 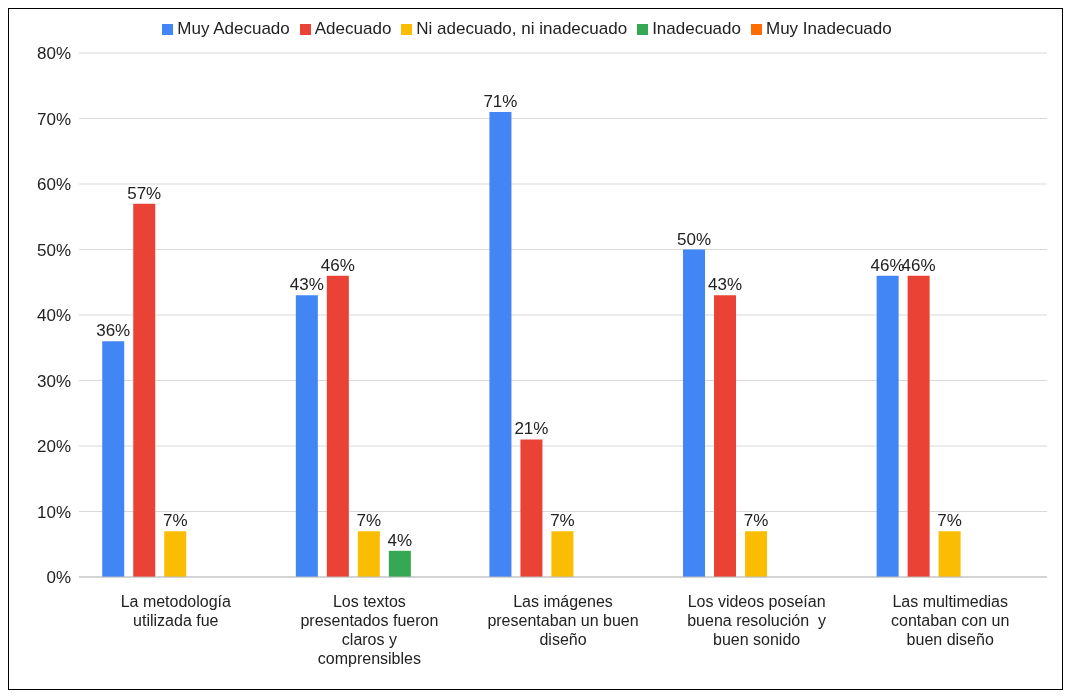 I want to click on data-label: 4%, so click(x=400, y=540).